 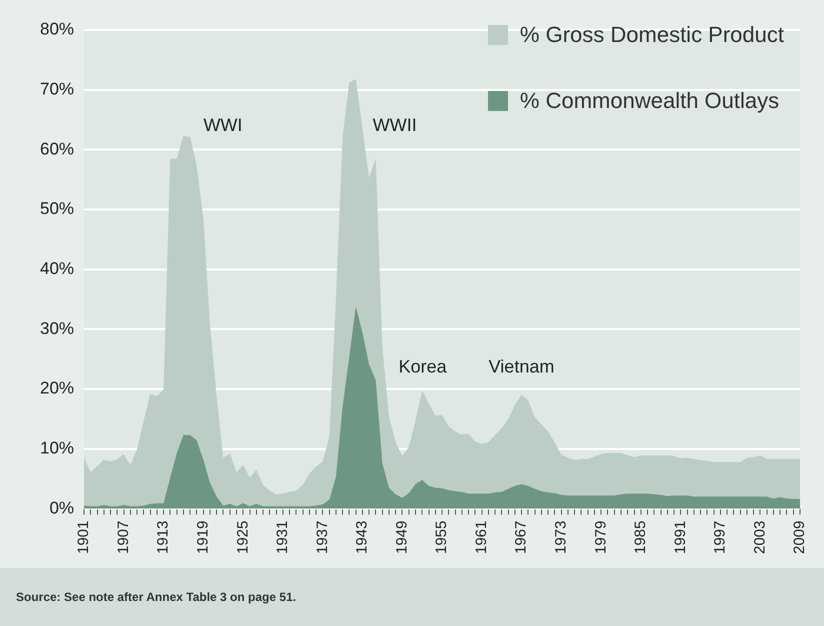 What do you see at coordinates (163, 537) in the screenshot?
I see `x-tick-label: 1913` at bounding box center [163, 537].